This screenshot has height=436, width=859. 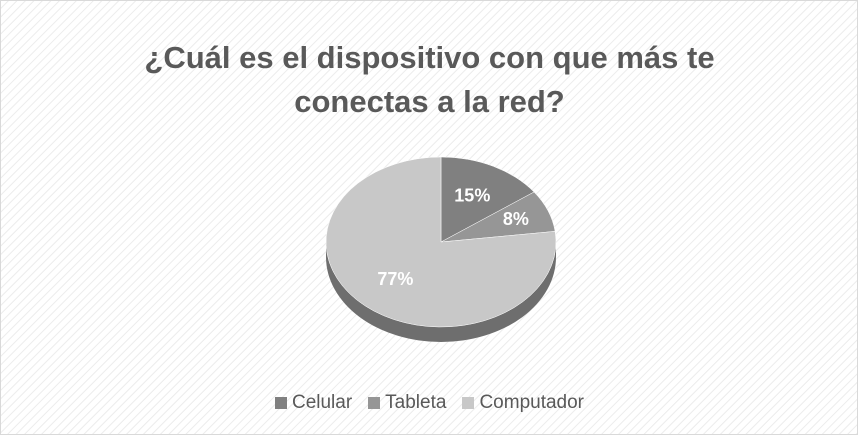 I want to click on legend-item: Computador, so click(x=523, y=403).